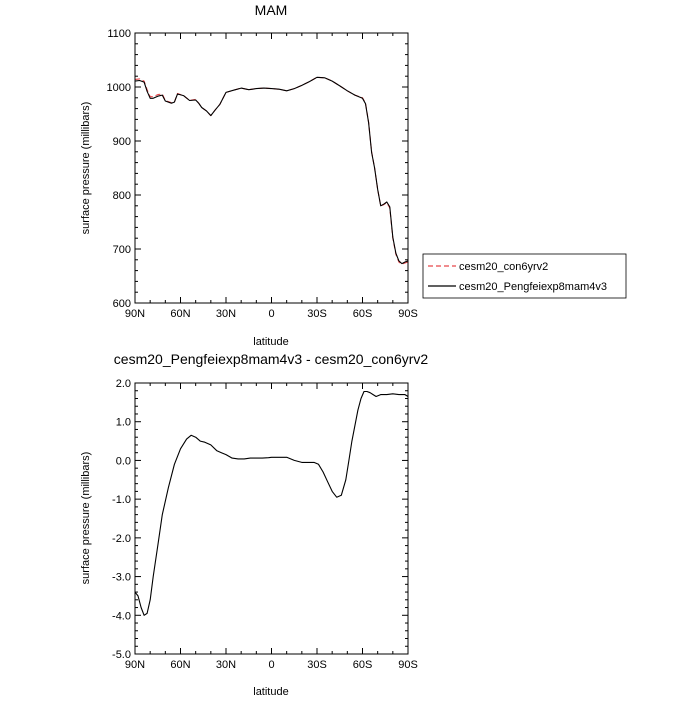 The width and height of the screenshot is (700, 705). What do you see at coordinates (317, 314) in the screenshot?
I see `top-x-tick-label: 30S` at bounding box center [317, 314].